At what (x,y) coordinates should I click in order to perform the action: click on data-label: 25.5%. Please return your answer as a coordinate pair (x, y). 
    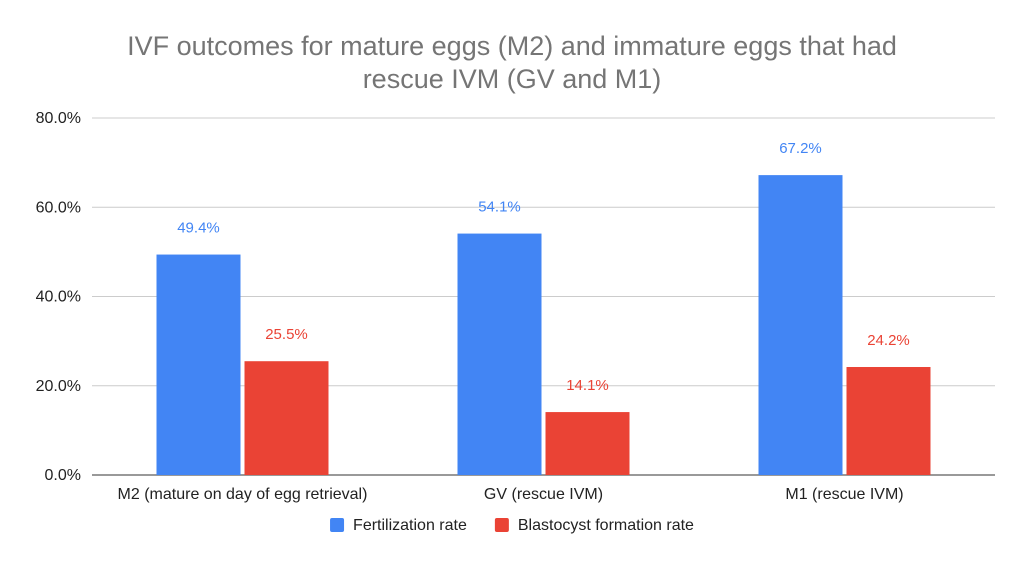
    Looking at the image, I should click on (286, 334).